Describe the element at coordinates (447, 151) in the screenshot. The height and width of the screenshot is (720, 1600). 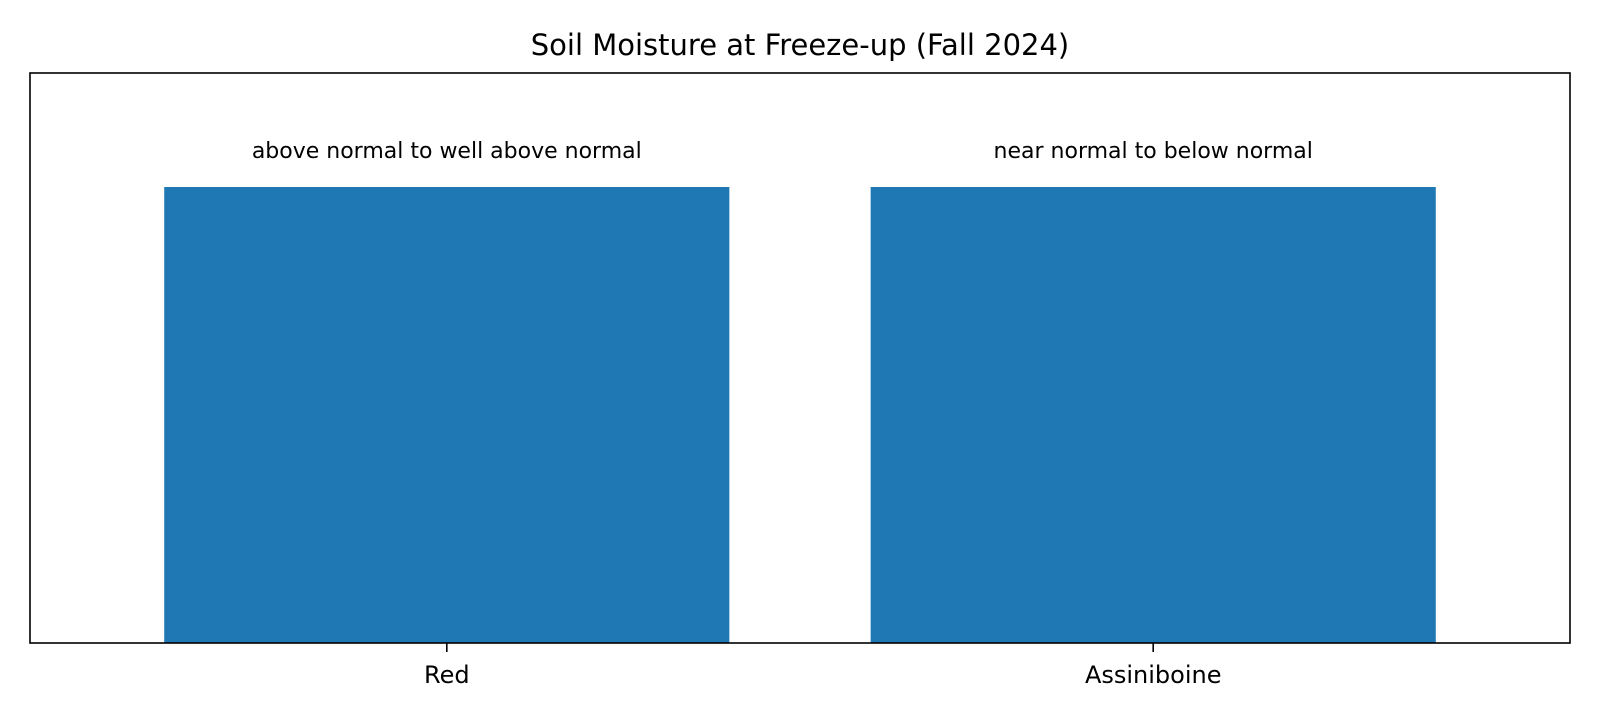
I see `data-label-red: above normal to well above normal` at that location.